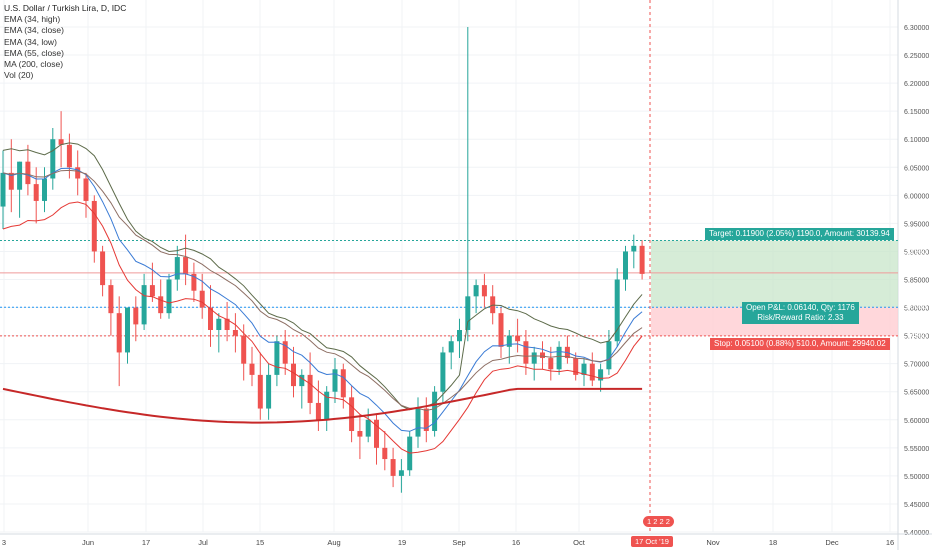  What do you see at coordinates (916, 477) in the screenshot?
I see `price-tick-label: 5.50000` at bounding box center [916, 477].